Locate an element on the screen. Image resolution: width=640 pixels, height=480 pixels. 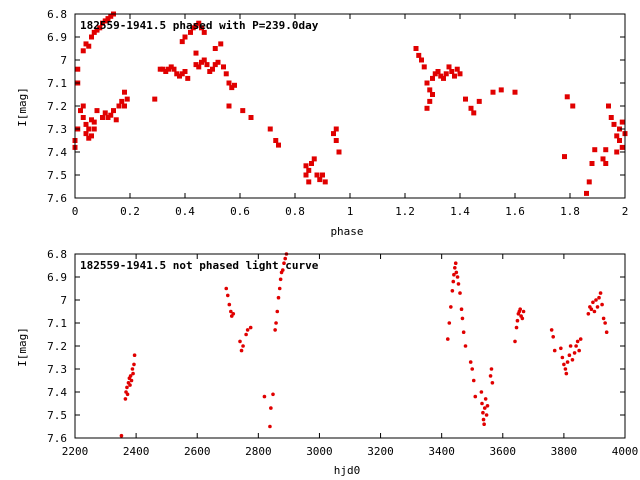
phased-y-tick-label: 7.6 is located at coordinates (57, 198).